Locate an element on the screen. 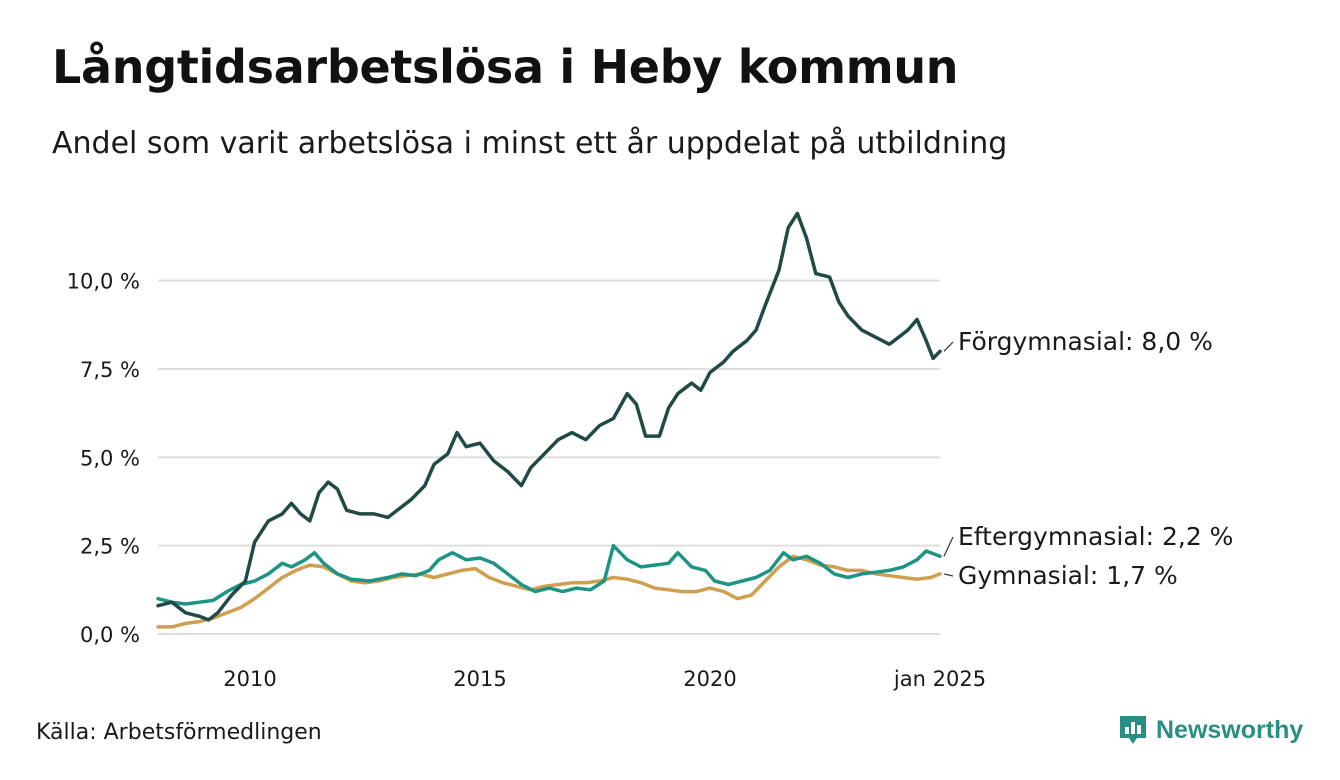 Image resolution: width=1340 pixels, height=780 pixels. series-line-eftergymnasial is located at coordinates (549, 574).